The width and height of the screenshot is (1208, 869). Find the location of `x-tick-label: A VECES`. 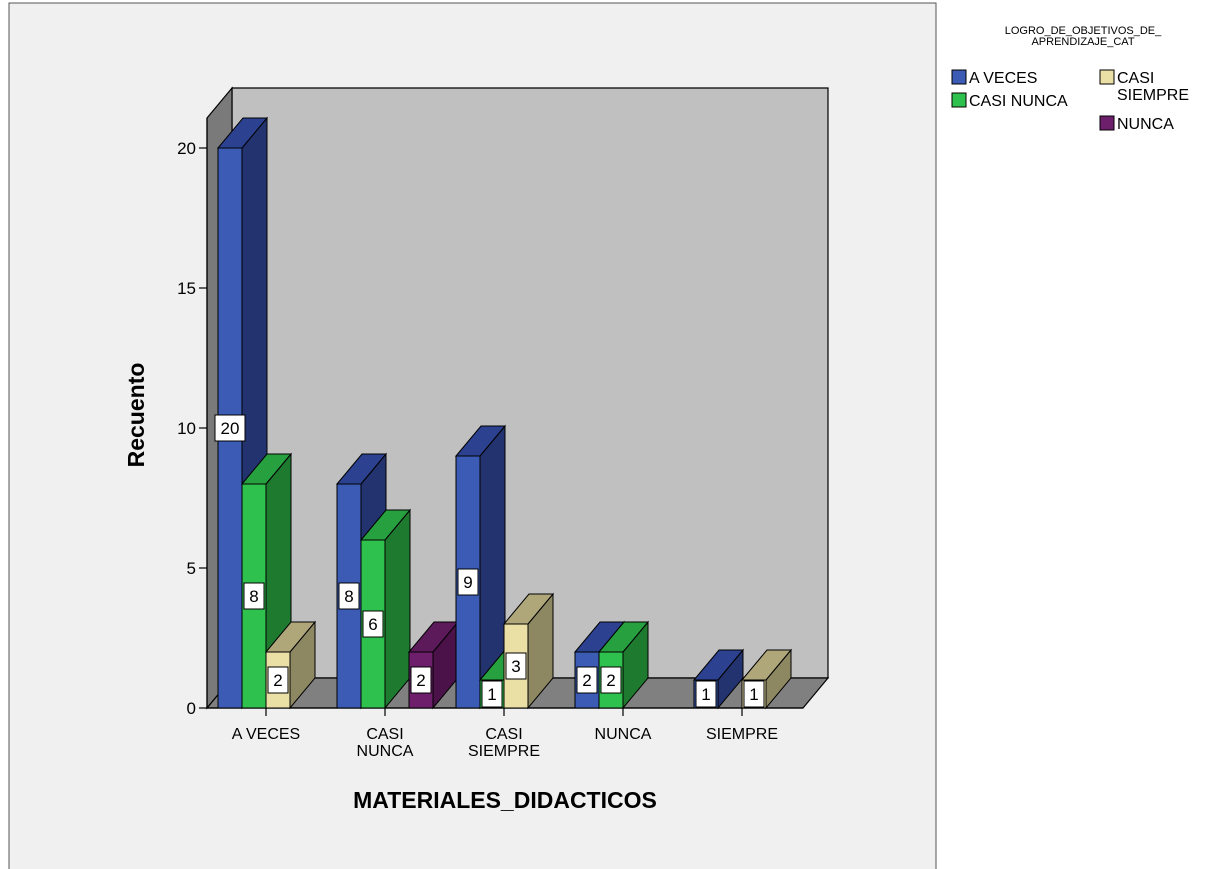

x-tick-label: A VECES is located at coordinates (266, 734).